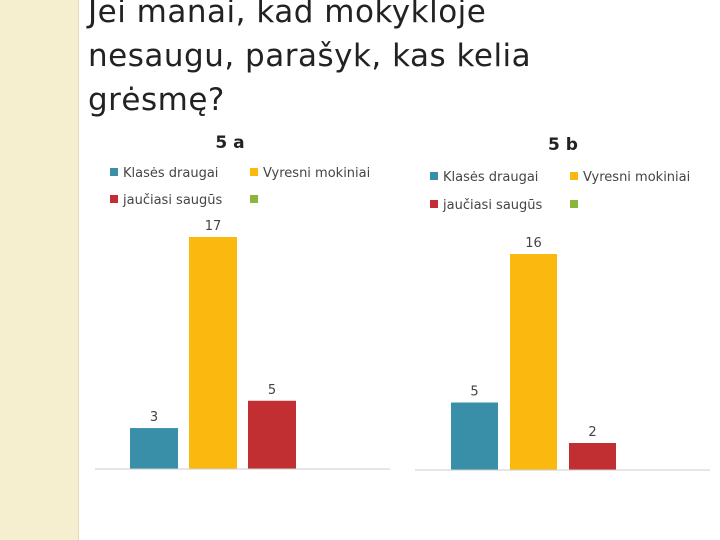 This screenshot has height=540, width=720. What do you see at coordinates (213, 226) in the screenshot?
I see `data-label-2: 17` at bounding box center [213, 226].